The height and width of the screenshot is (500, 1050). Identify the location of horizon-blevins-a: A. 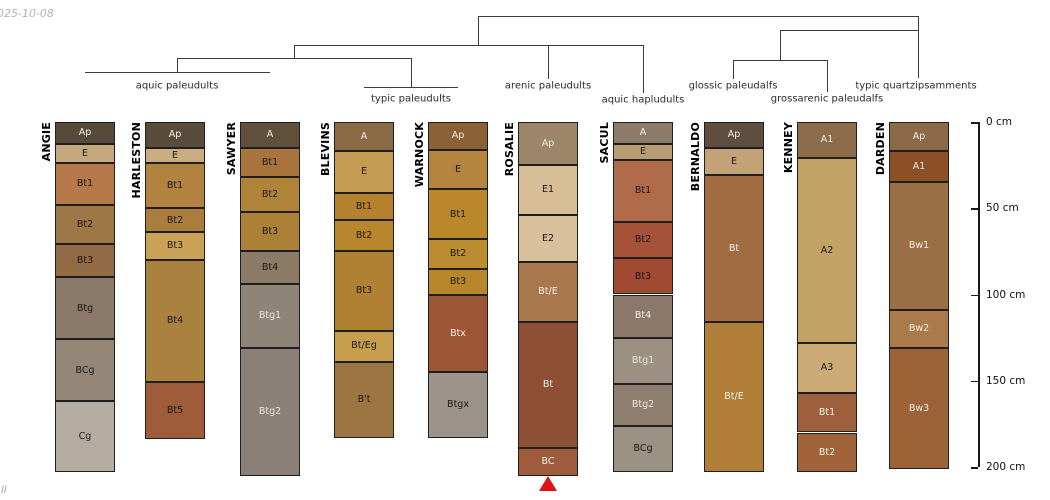
(364, 137).